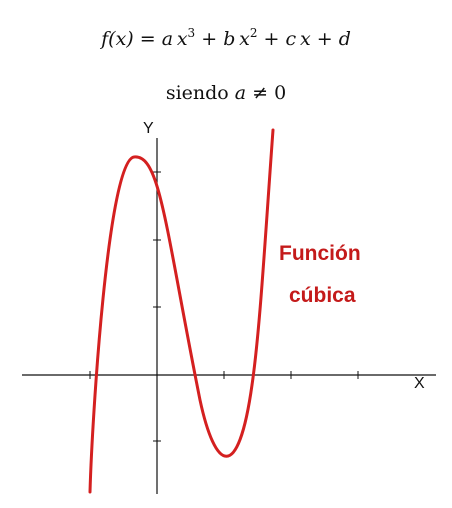 The height and width of the screenshot is (508, 452). Describe the element at coordinates (320, 253) in the screenshot. I see `curve-label-line1: Función` at that location.